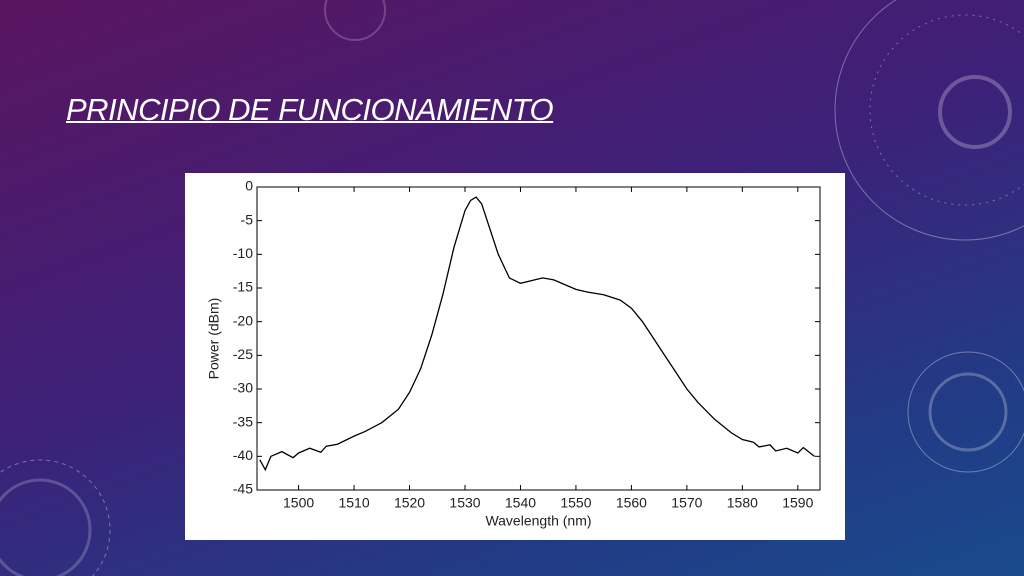 This screenshot has width=1024, height=576. I want to click on y-tick-label: -45, so click(243, 489).